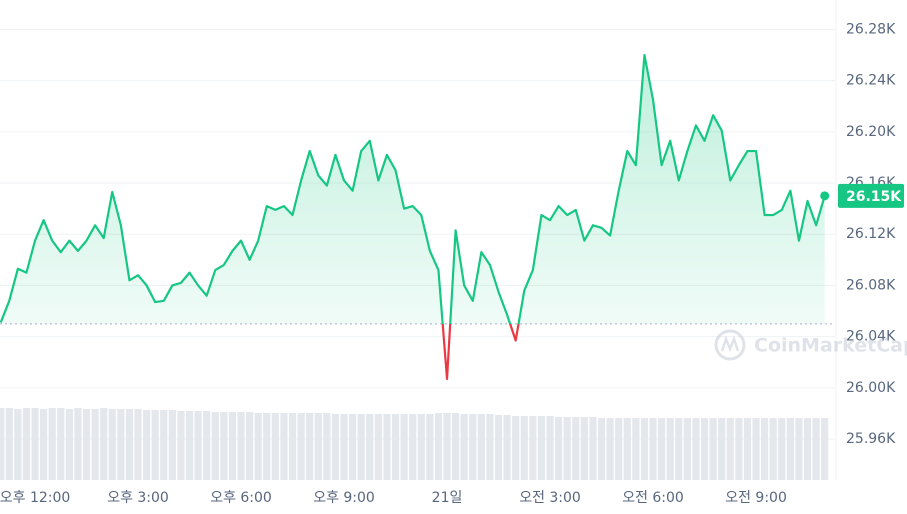 The width and height of the screenshot is (907, 514). Describe the element at coordinates (871, 234) in the screenshot. I see `y-tick-label: 26.12K` at that location.